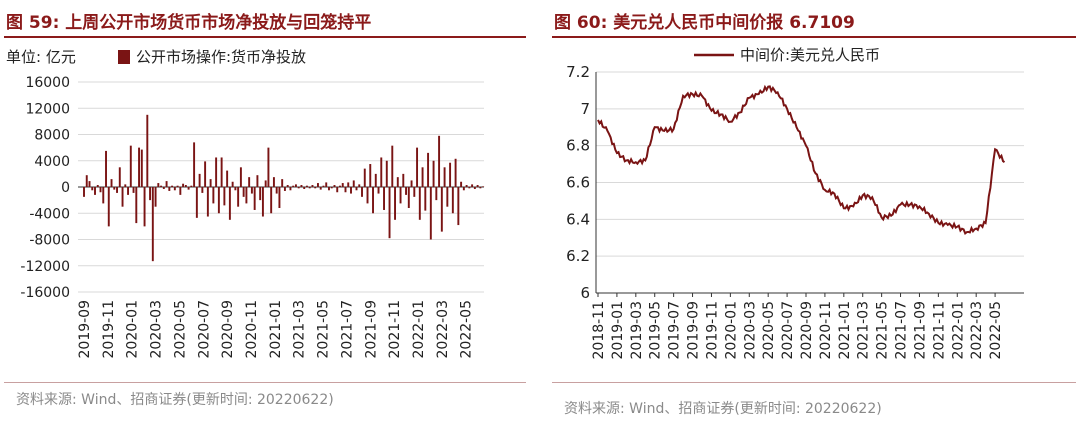 This screenshot has width=1080, height=422. Describe the element at coordinates (52, 162) in the screenshot. I see `left-y-tick-label: 4000` at that location.